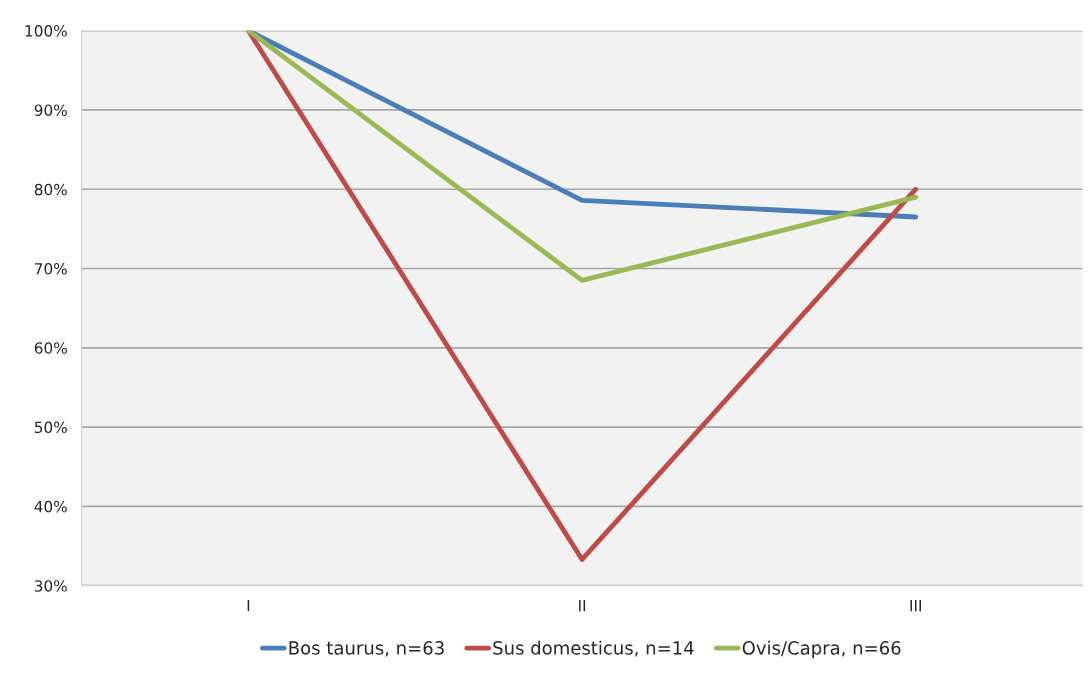 The image size is (1088, 681). Describe the element at coordinates (366, 649) in the screenshot. I see `legend-label: Bos taurus, n=63` at that location.